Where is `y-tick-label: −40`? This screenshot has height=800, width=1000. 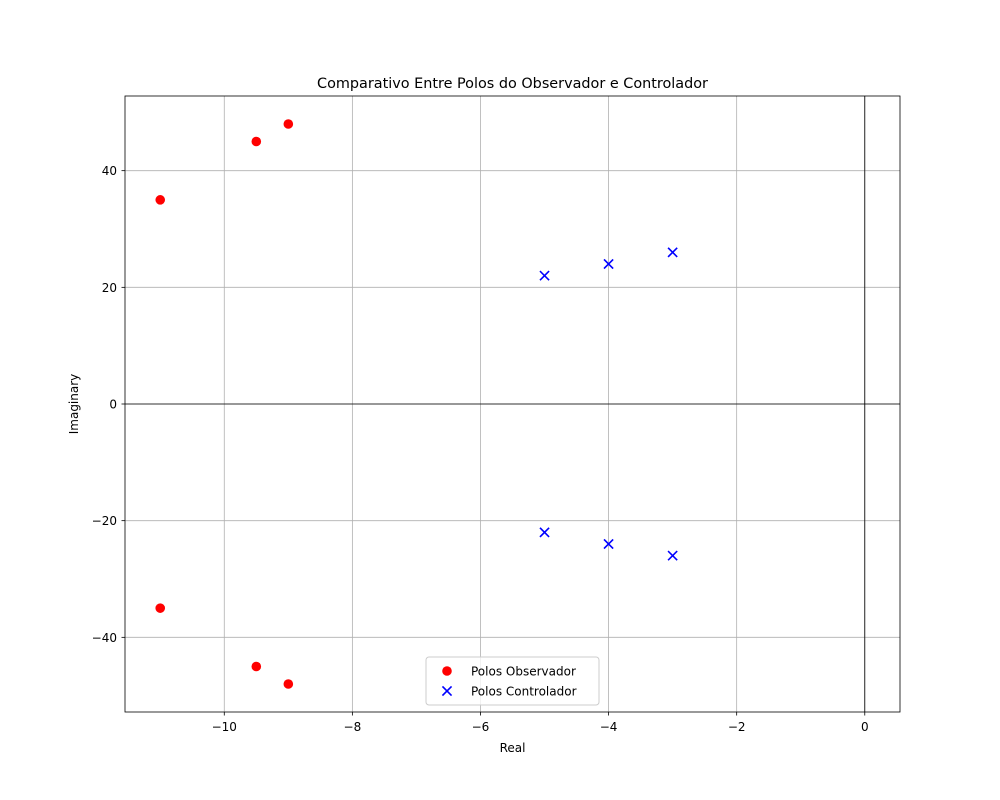 y-tick-label: −40 is located at coordinates (104, 638).